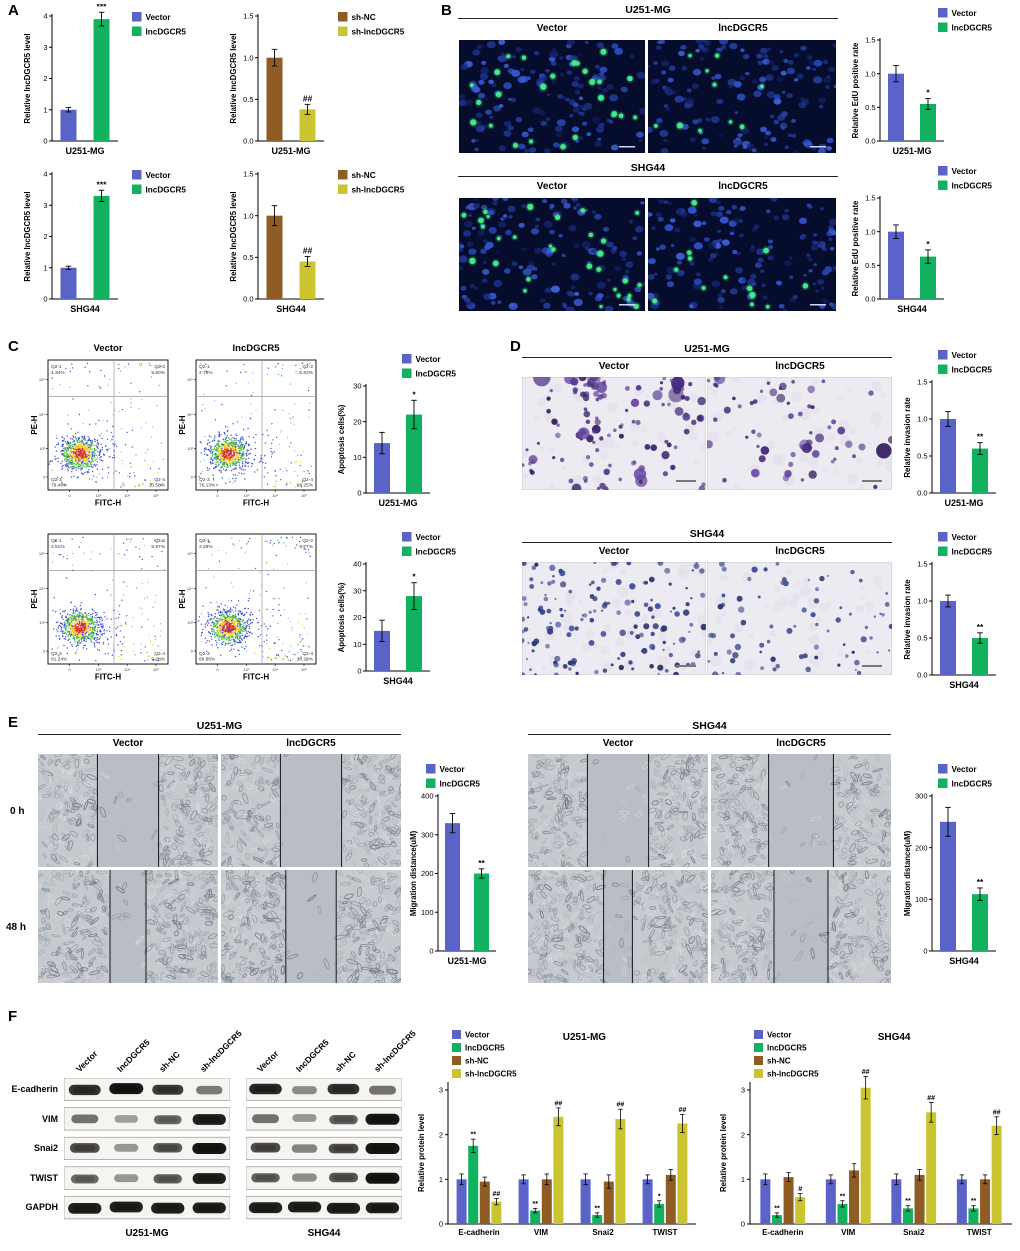 This screenshot has height=1251, width=1020. What do you see at coordinates (855, 90) in the screenshot?
I see `svg-text: Relative EdU positive rate` at bounding box center [855, 90].